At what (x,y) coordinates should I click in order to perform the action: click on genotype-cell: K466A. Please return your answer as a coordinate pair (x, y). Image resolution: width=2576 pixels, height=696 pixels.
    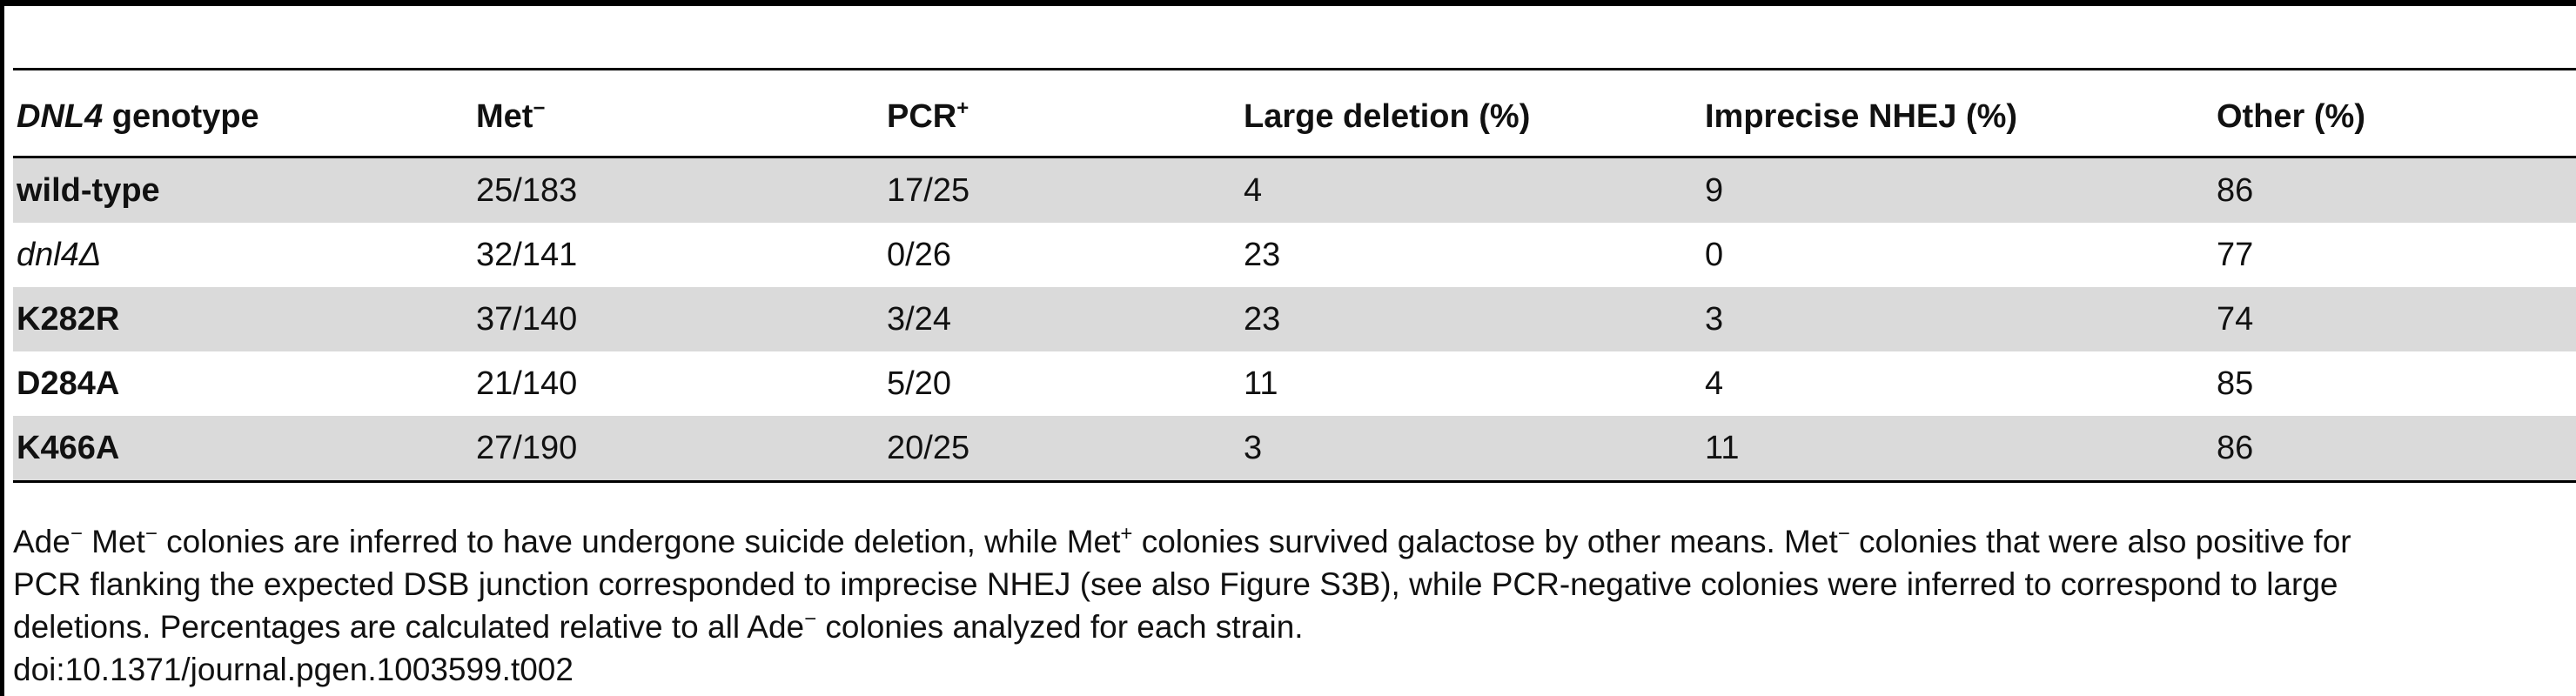
    Looking at the image, I should click on (68, 448).